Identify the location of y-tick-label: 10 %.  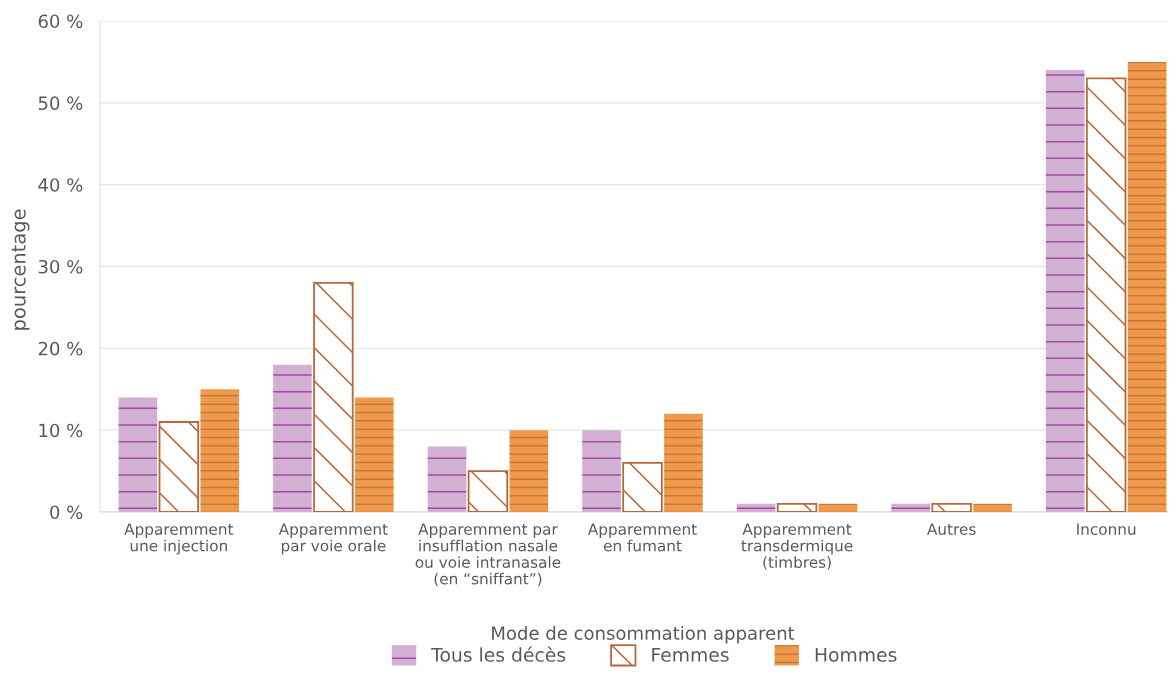
(61, 430).